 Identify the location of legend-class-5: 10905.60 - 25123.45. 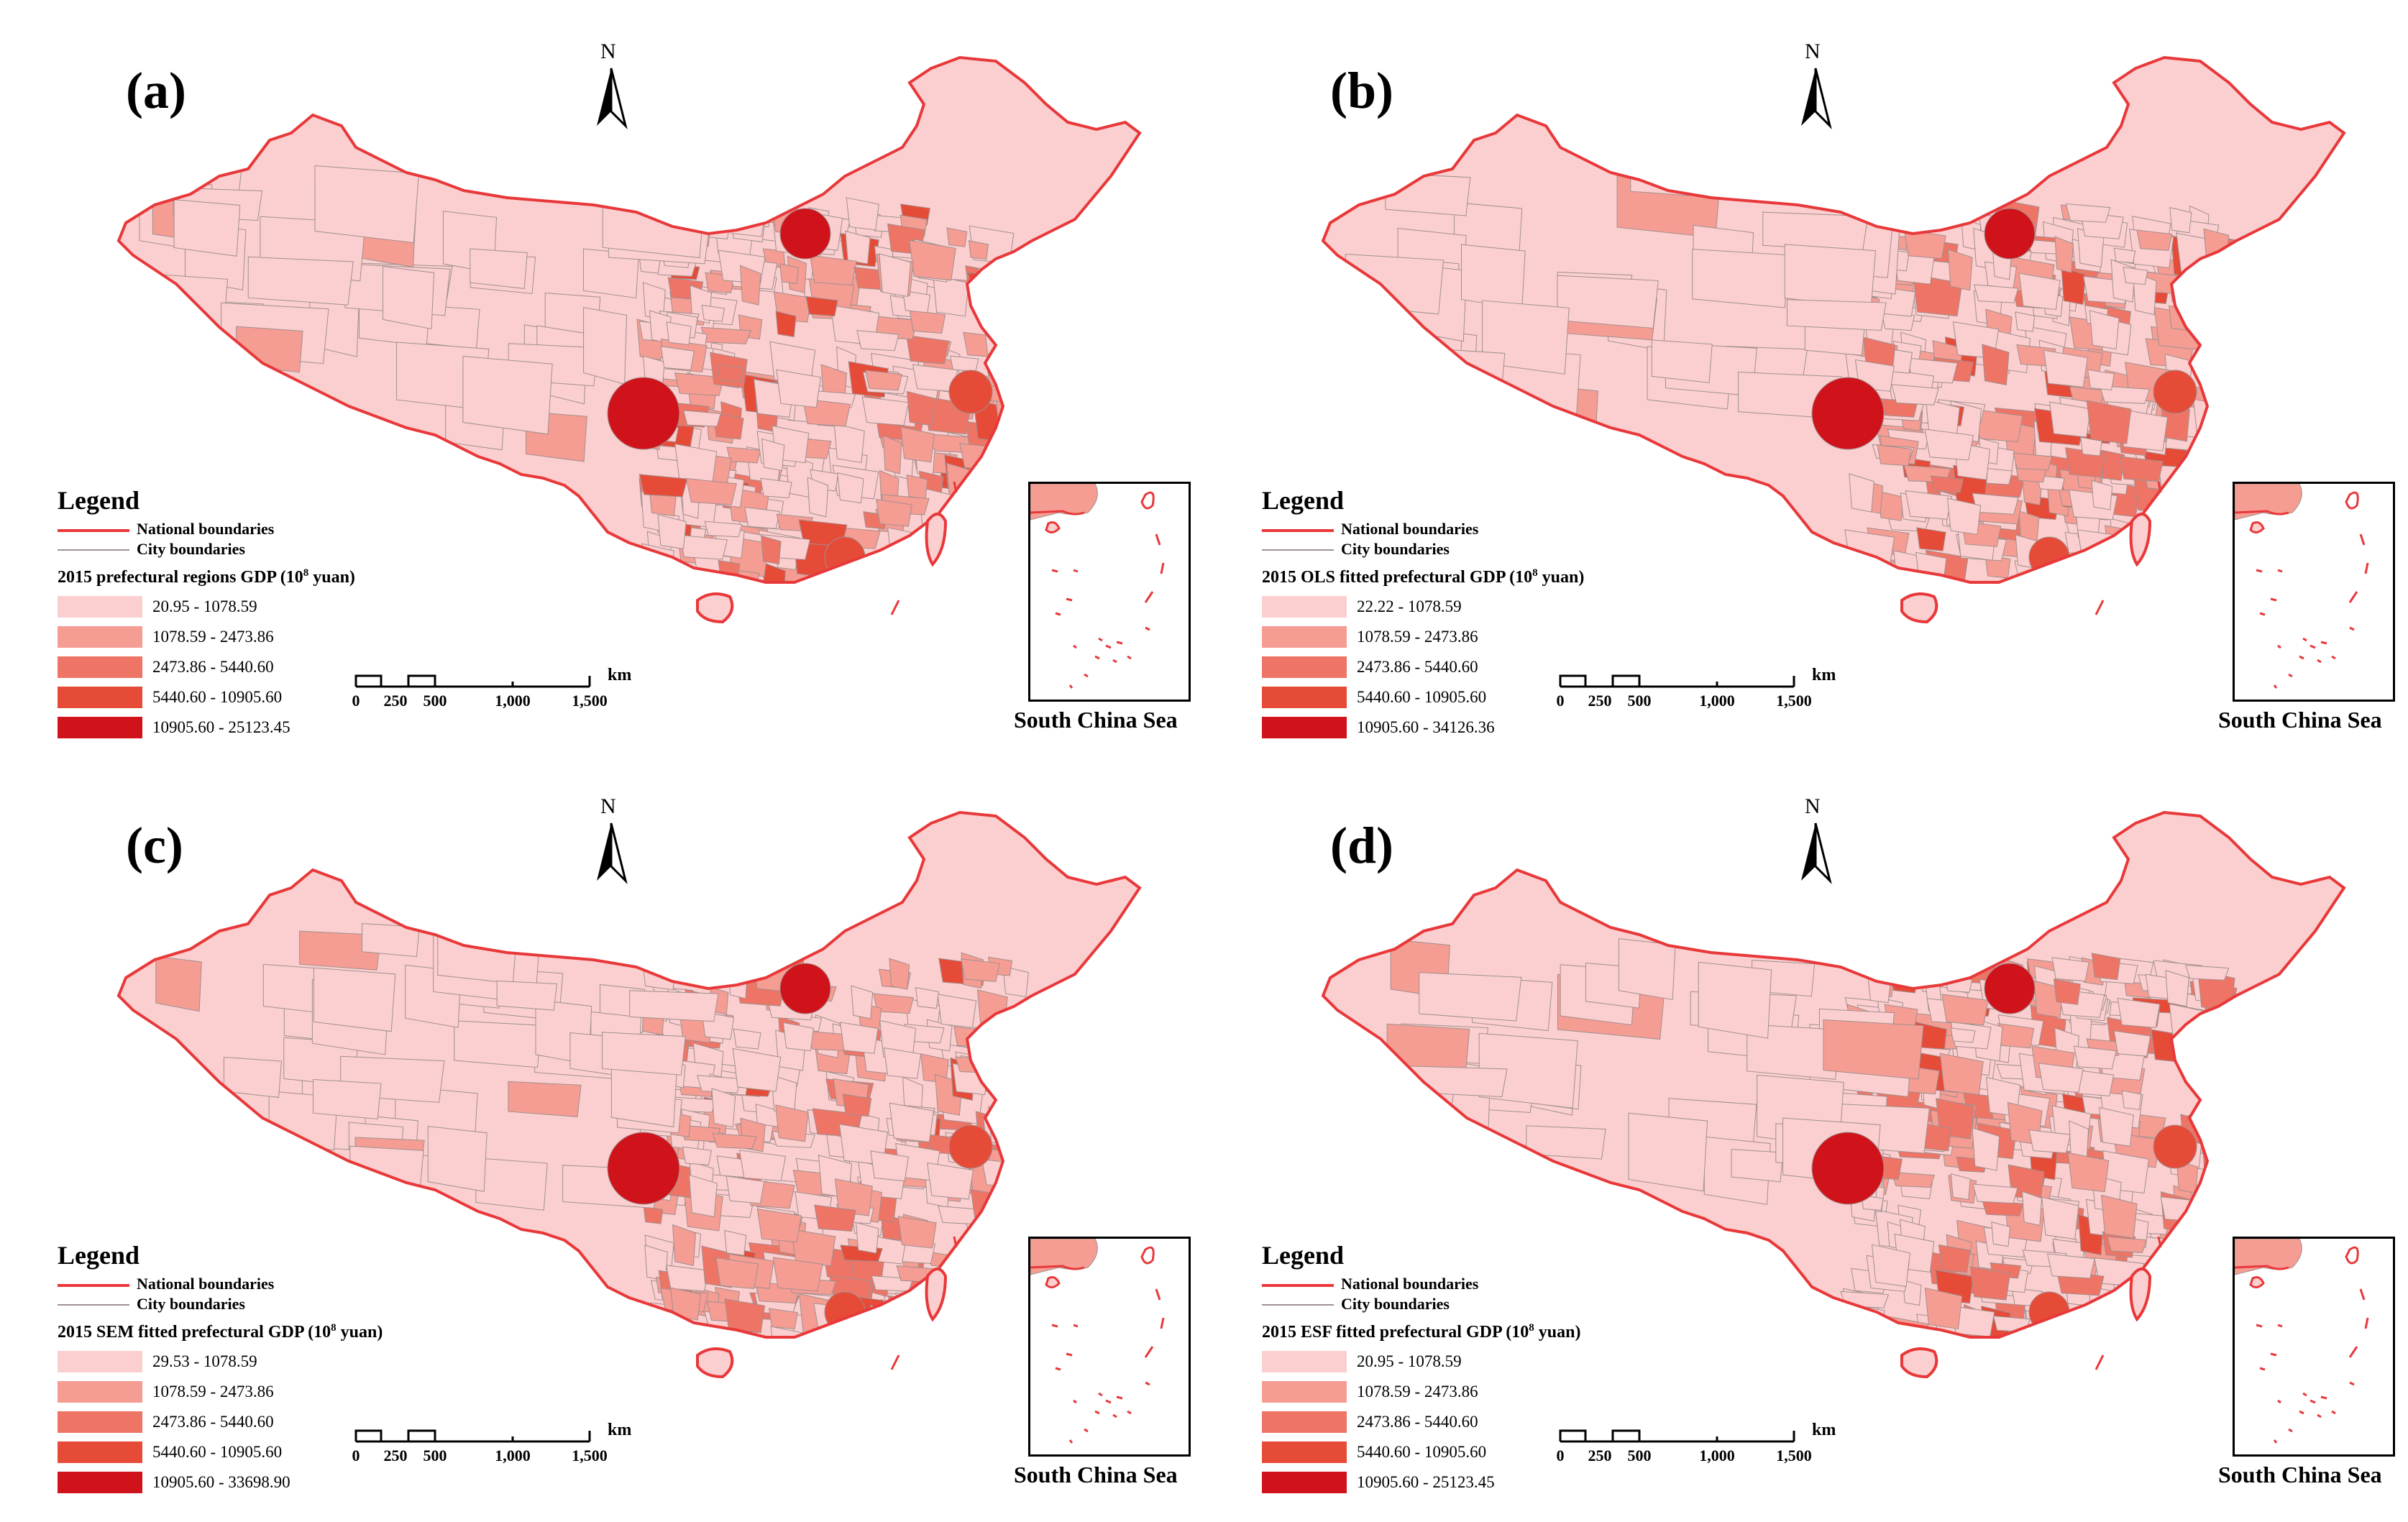
(1492, 1484).